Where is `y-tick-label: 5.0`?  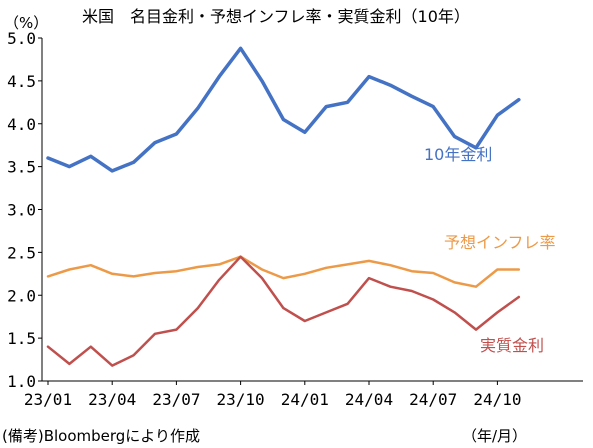 y-tick-label: 5.0 is located at coordinates (21, 38).